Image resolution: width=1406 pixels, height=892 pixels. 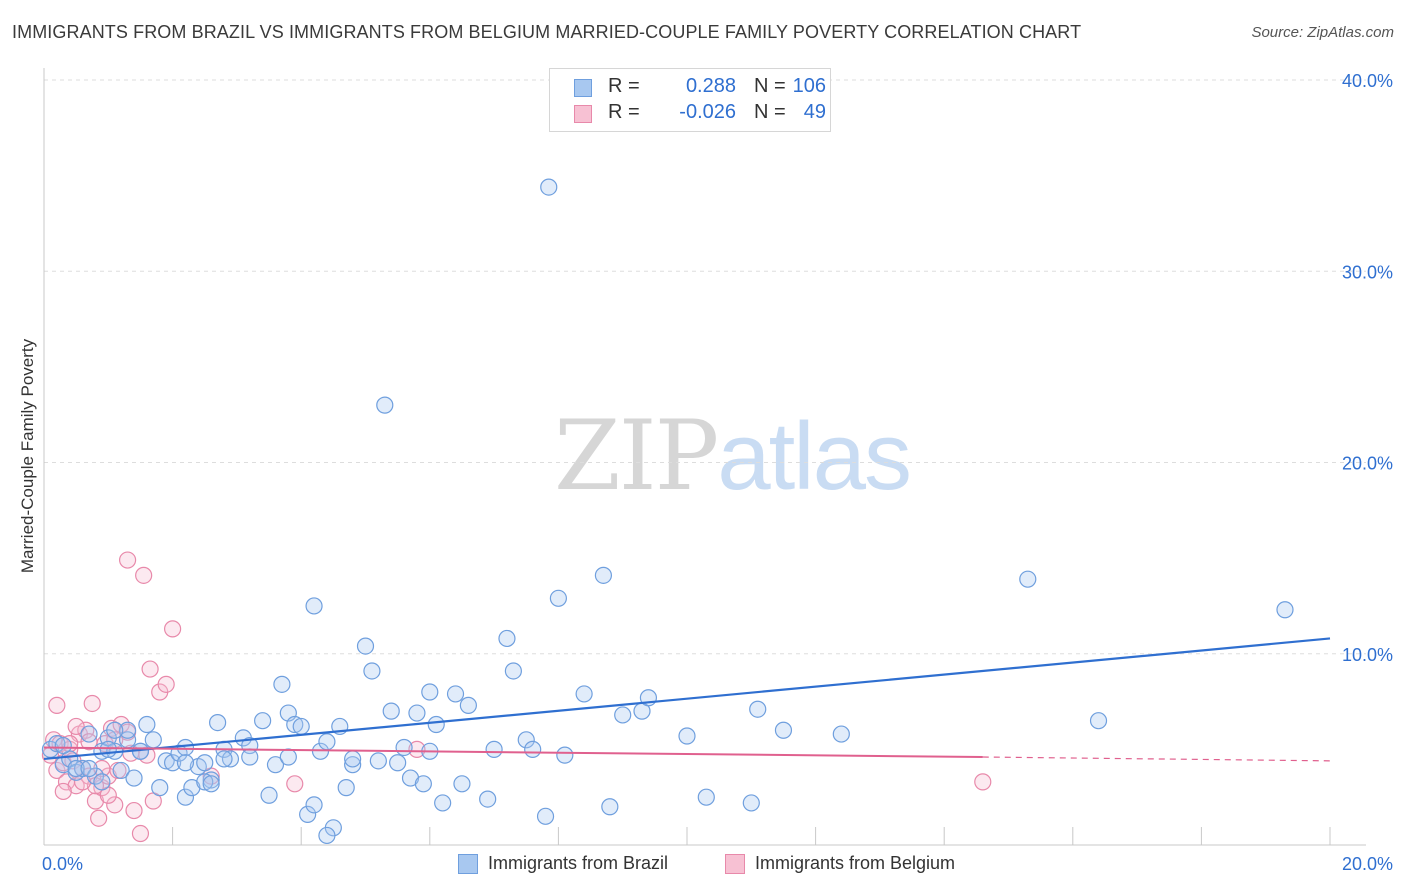 What do you see at coordinates (583, 88) in the screenshot?
I see `legend-swatch-brazil` at bounding box center [583, 88].